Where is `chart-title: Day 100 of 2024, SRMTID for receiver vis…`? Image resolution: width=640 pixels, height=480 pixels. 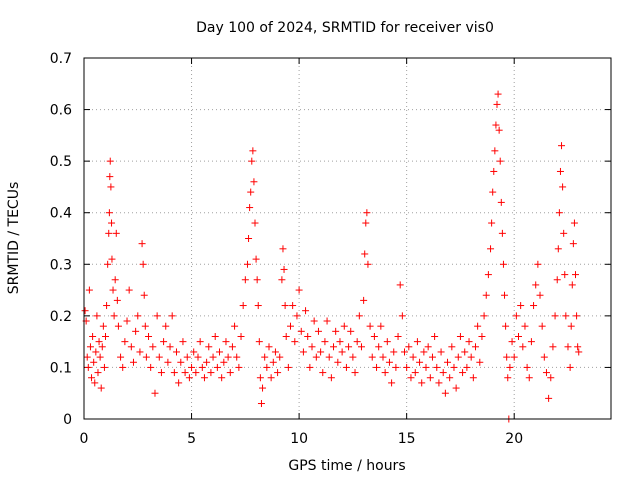 chart-title: Day 100 of 2024, SRMTID for receiver vis… is located at coordinates (345, 28).